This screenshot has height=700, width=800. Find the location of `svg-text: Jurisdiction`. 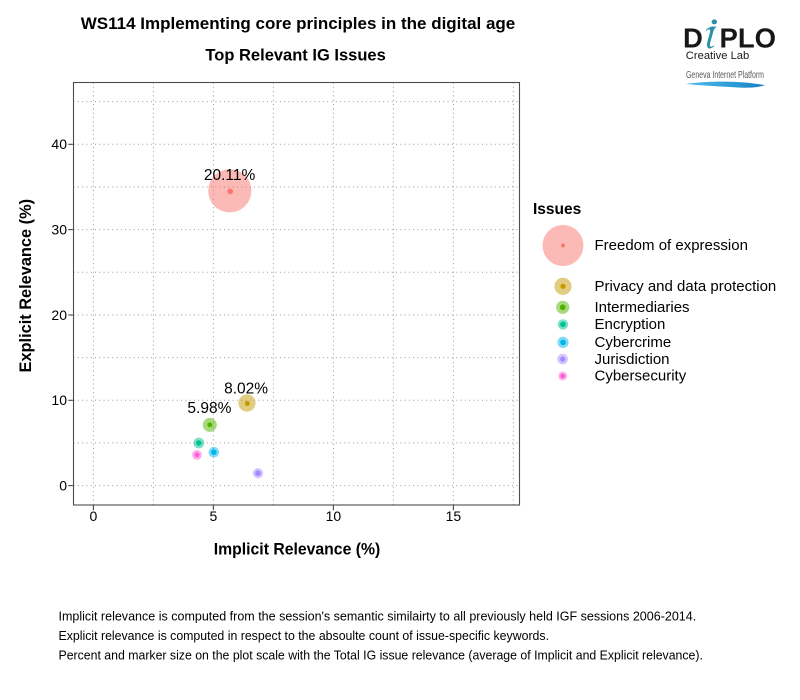

svg-text: Jurisdiction is located at coordinates (632, 359).